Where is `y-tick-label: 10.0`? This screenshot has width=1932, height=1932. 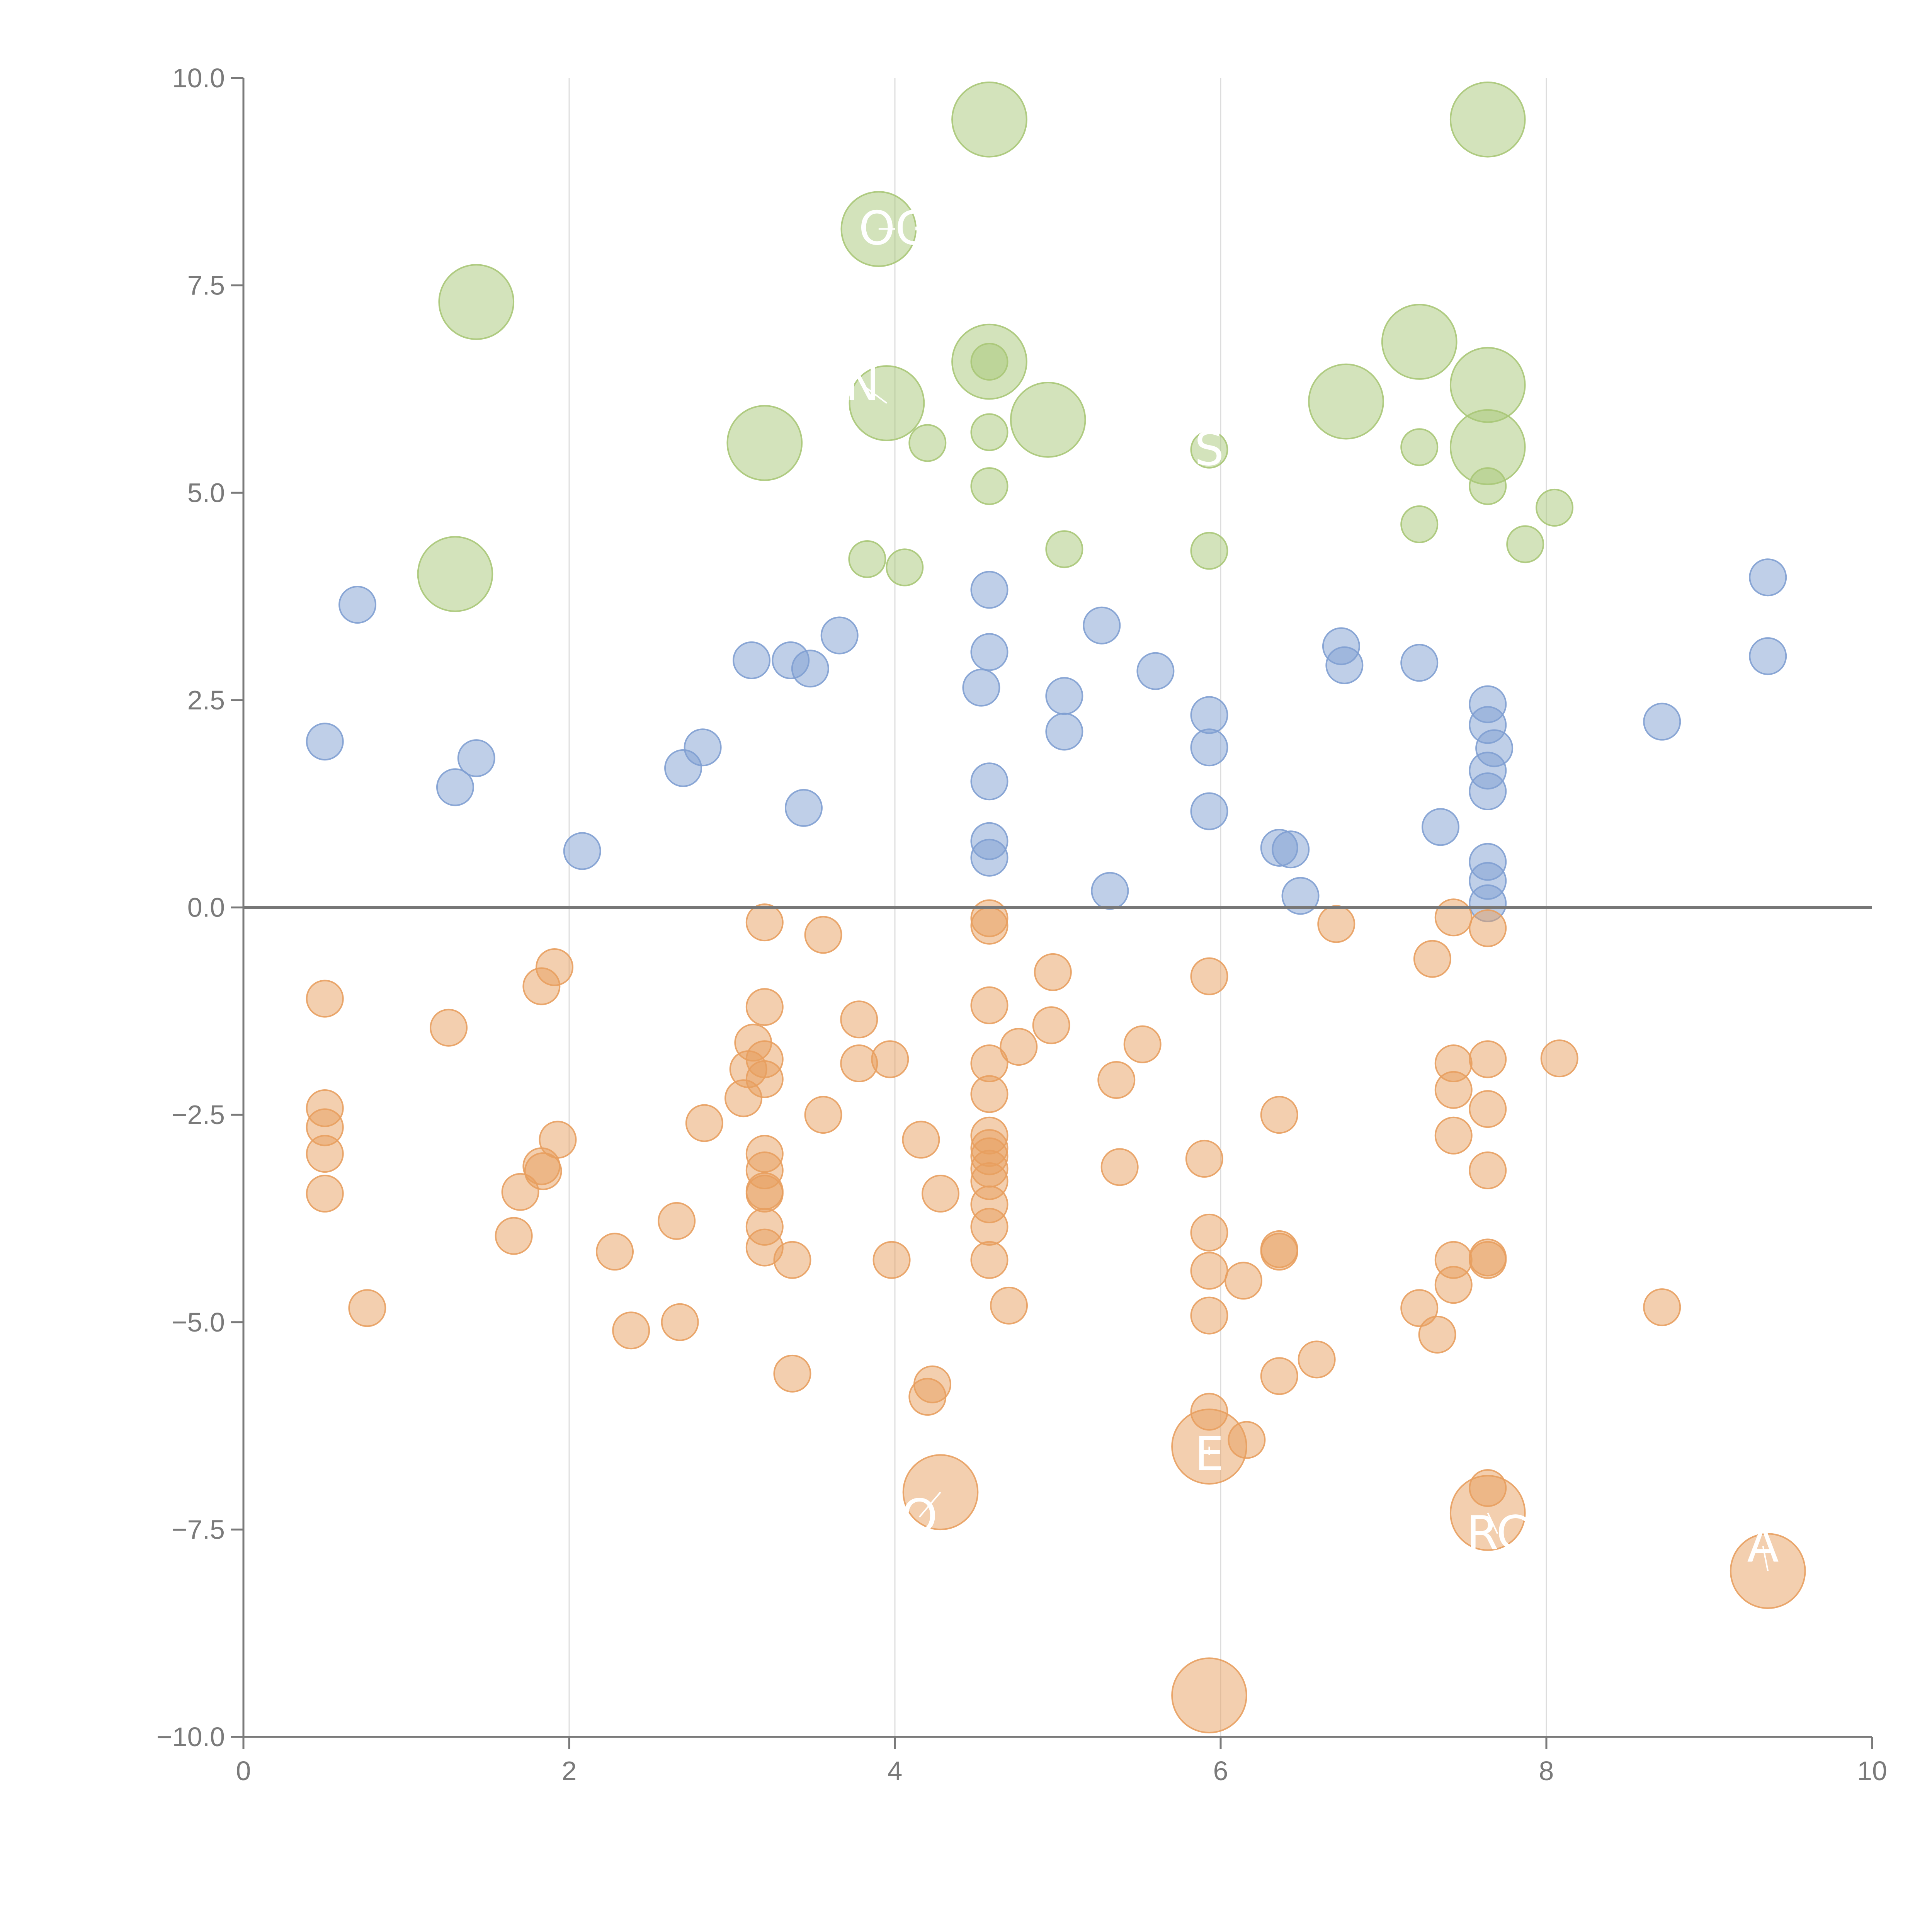
y-tick-label: 10.0 is located at coordinates (198, 78).